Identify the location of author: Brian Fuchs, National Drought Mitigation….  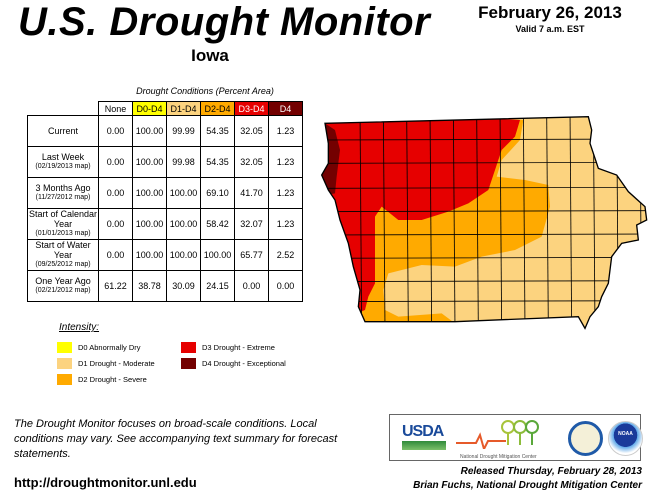
(527, 485).